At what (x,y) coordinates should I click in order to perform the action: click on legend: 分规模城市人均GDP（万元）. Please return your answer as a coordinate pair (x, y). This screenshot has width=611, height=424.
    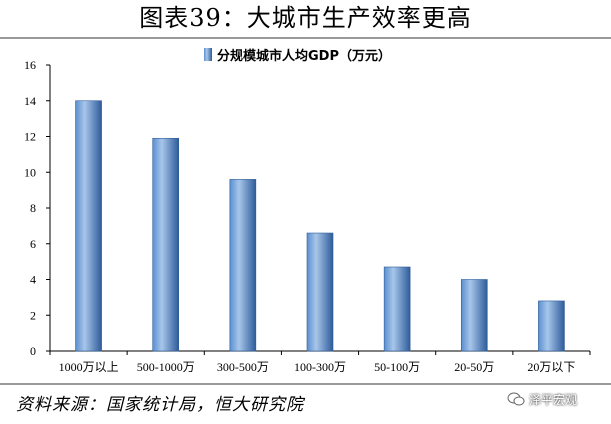
    Looking at the image, I should click on (297, 56).